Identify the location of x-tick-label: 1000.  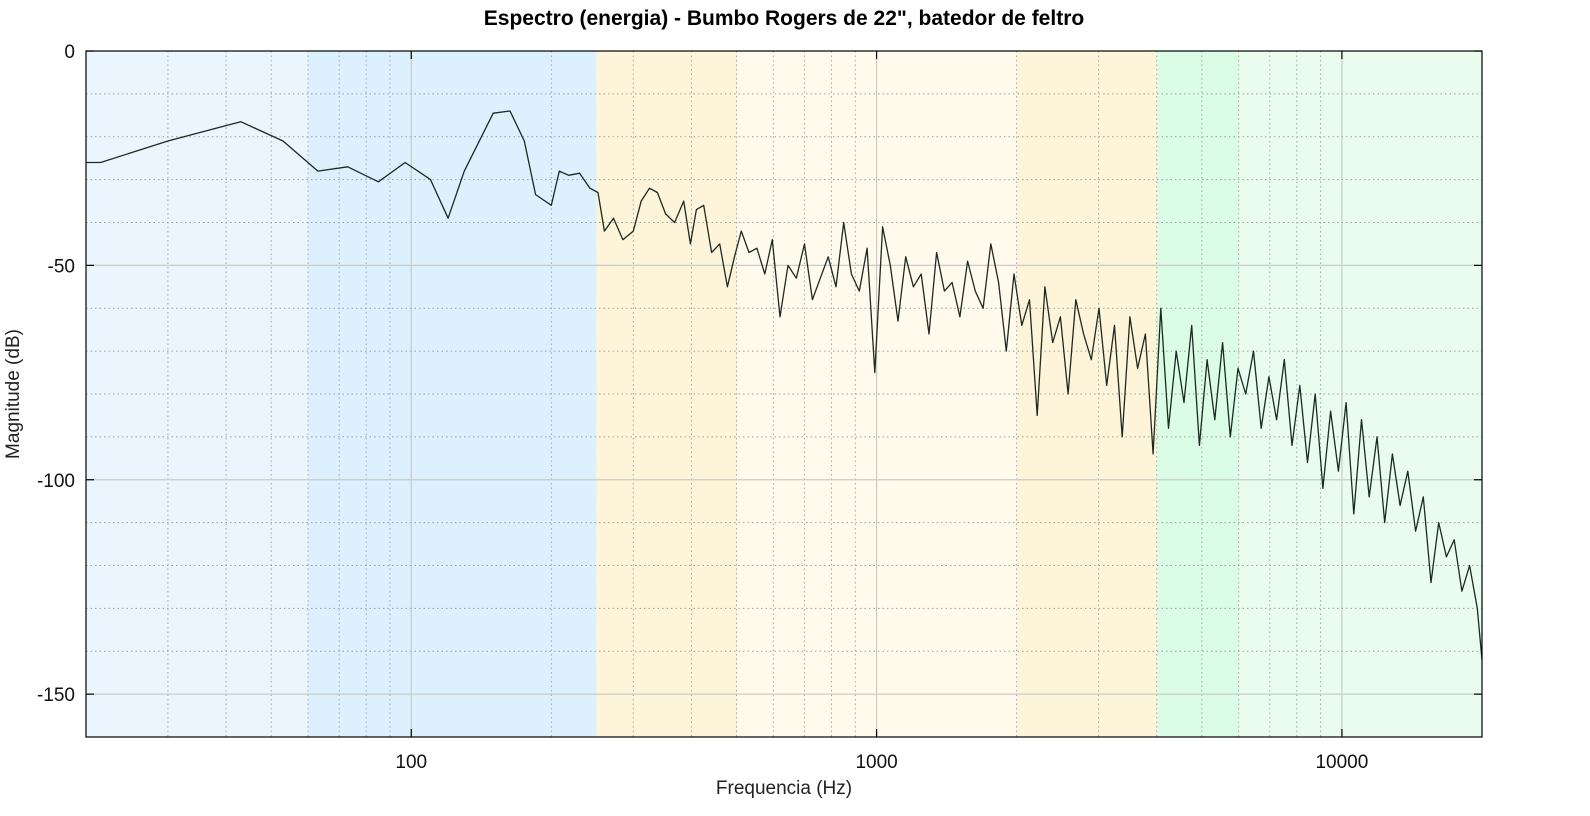
(876, 762).